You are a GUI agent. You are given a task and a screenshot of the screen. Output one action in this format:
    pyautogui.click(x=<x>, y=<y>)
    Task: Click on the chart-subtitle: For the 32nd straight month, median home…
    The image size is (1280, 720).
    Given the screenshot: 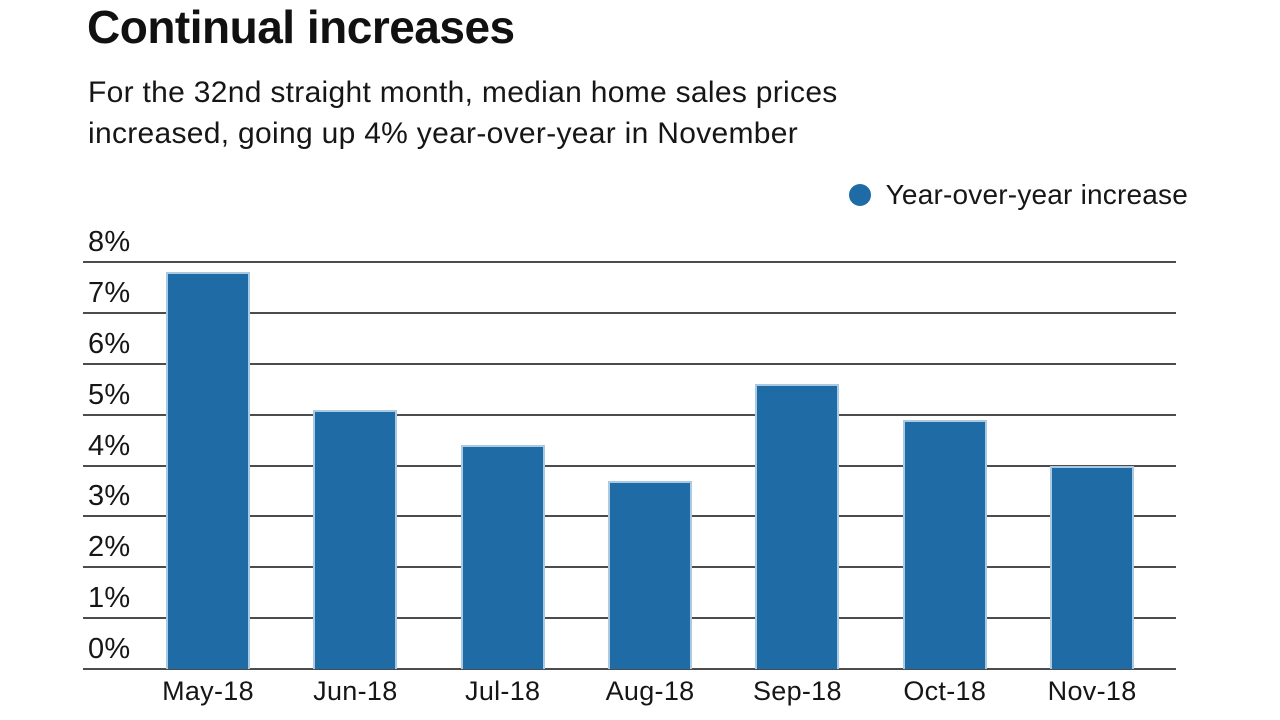 What is the action you would take?
    pyautogui.click(x=463, y=113)
    